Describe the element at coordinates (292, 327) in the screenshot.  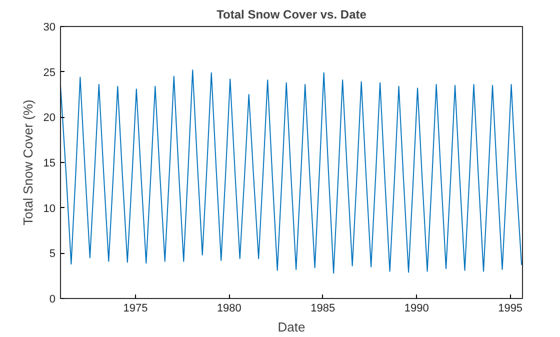
I see `x-axis-title: Date` at that location.